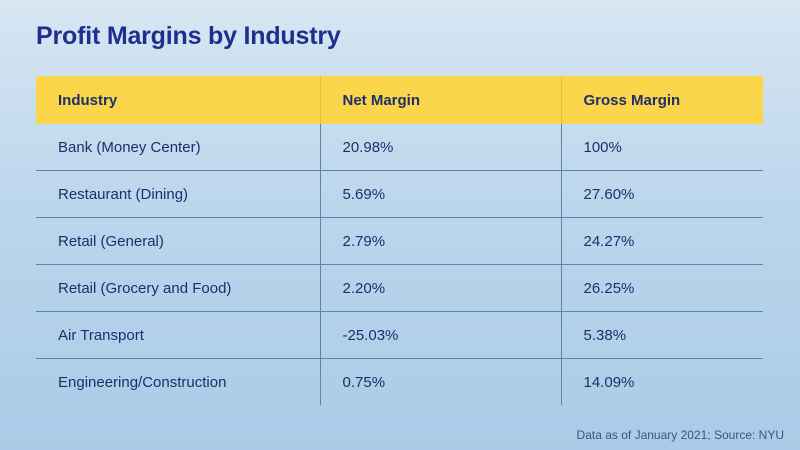  I want to click on cell-gross-margin: 24.27%, so click(661, 241).